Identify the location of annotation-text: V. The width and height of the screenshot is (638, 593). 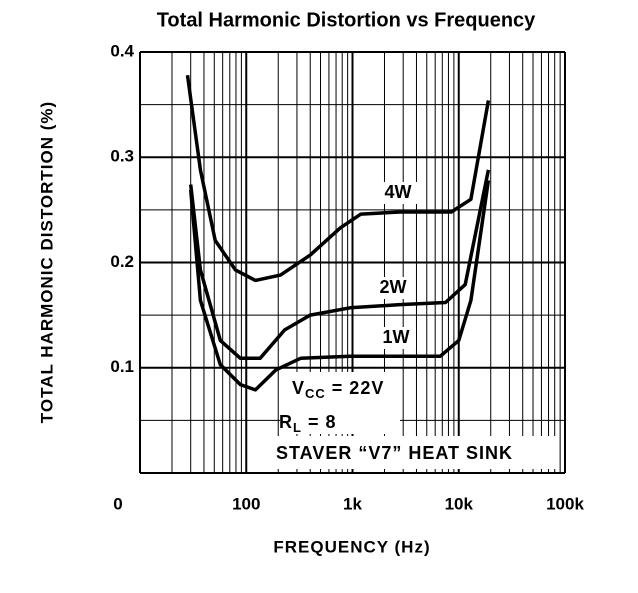
(298, 388).